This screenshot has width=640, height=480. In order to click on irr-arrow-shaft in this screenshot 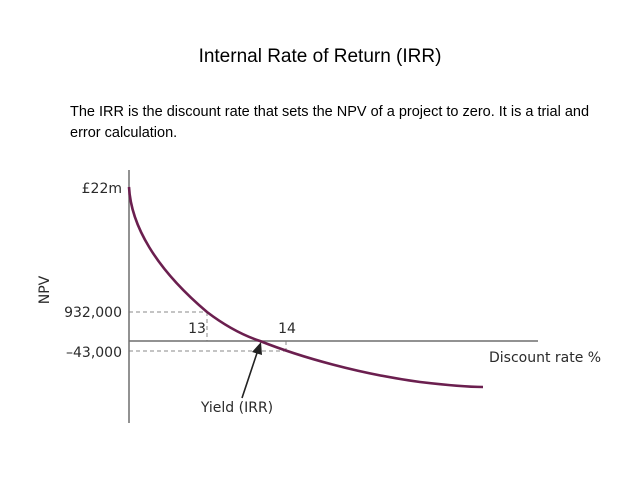, I will do `click(250, 374)`.